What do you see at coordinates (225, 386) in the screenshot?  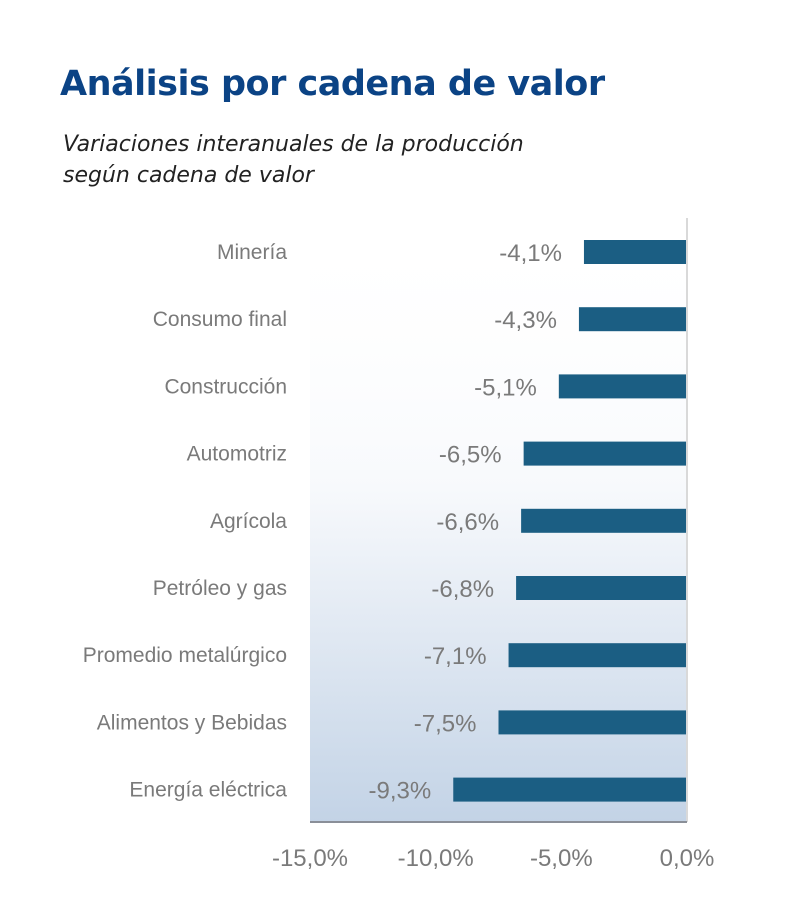 I see `category-label: Construcción` at bounding box center [225, 386].